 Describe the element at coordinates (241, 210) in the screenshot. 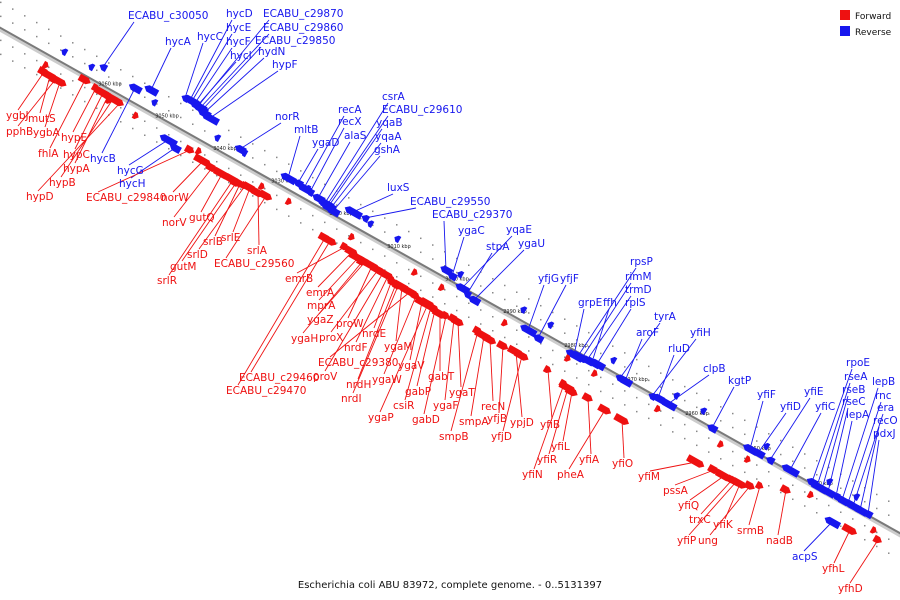

I see `leader-forward-srlE` at that location.